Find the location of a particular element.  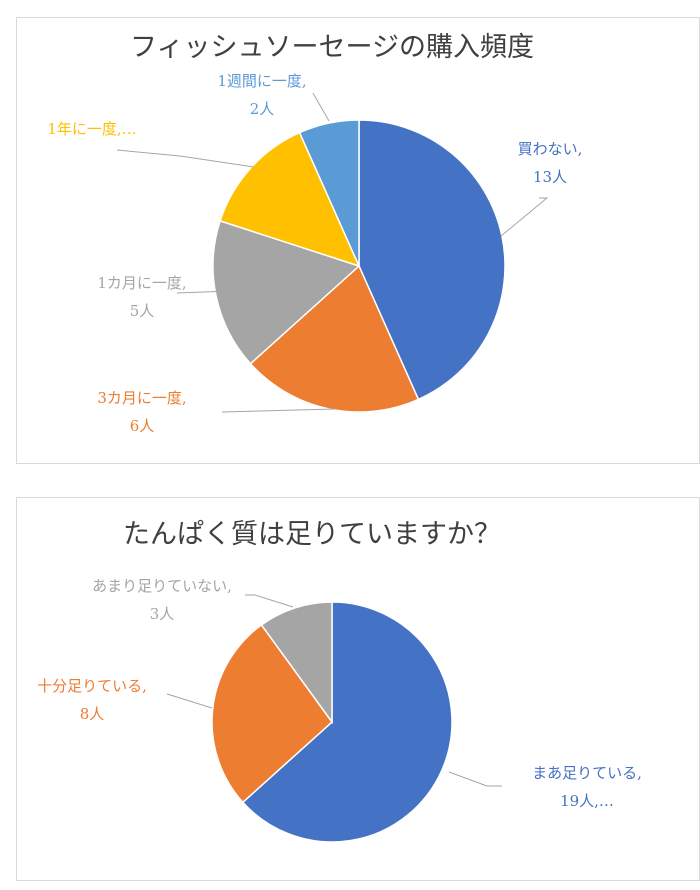

pie-slice-まあ足りている is located at coordinates (347, 722).